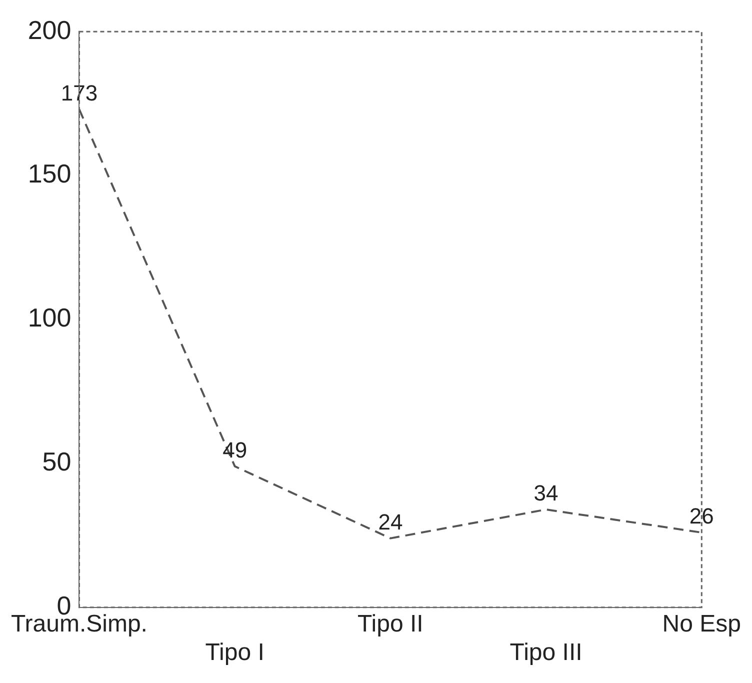  What do you see at coordinates (235, 449) in the screenshot?
I see `data-label: 49` at bounding box center [235, 449].